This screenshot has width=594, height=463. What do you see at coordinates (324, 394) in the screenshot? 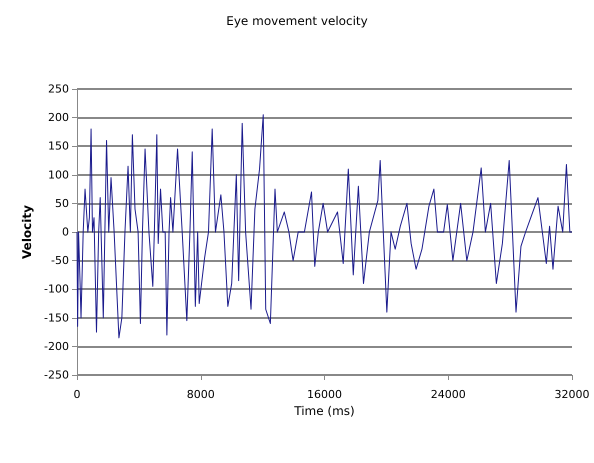
I see `x-tick-label: 16000` at bounding box center [324, 394].